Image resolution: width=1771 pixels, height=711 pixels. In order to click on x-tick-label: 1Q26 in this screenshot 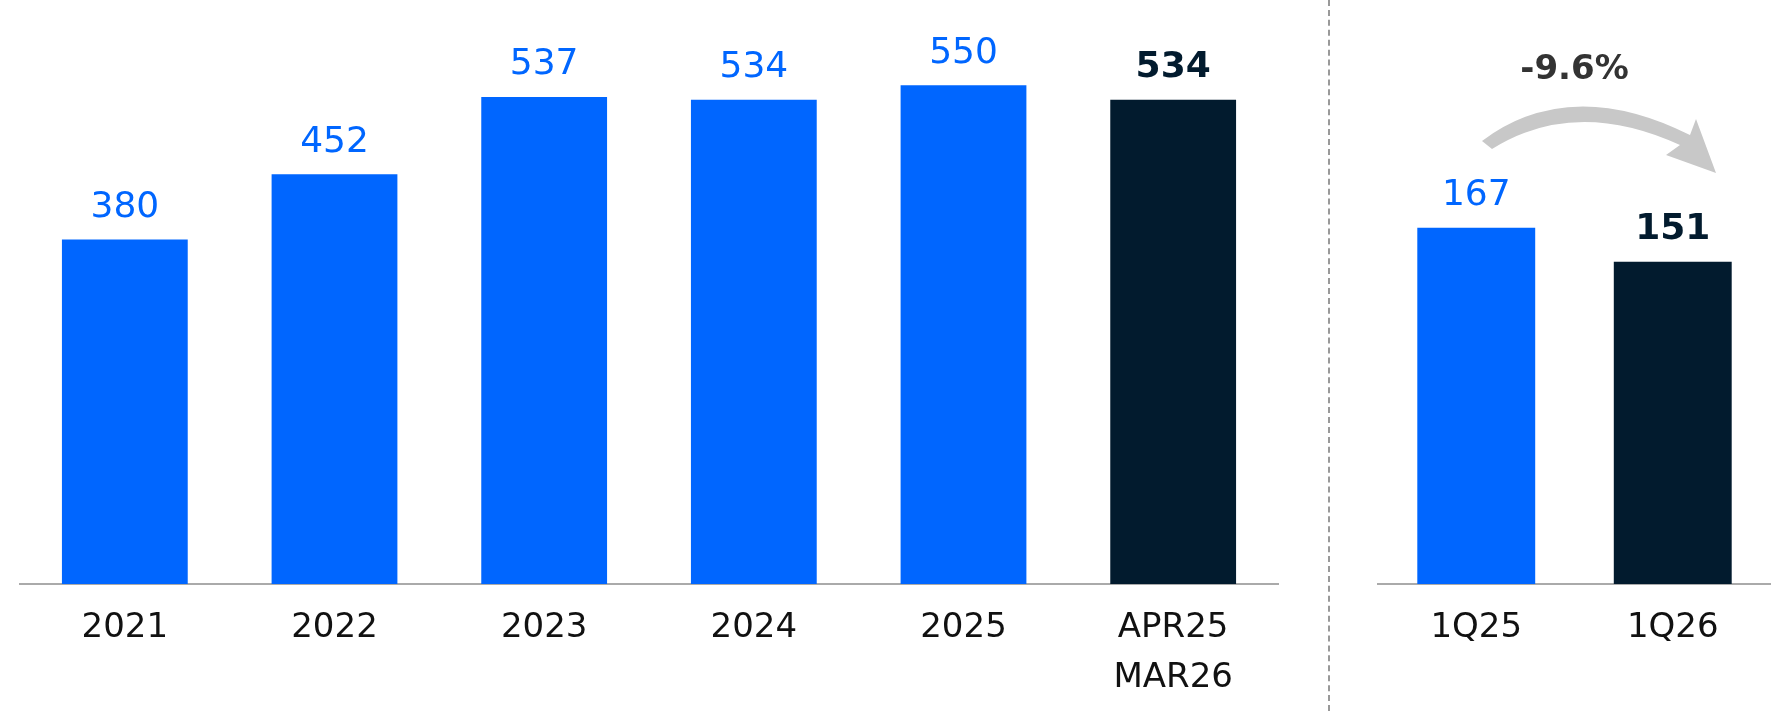, I will do `click(1672, 625)`.